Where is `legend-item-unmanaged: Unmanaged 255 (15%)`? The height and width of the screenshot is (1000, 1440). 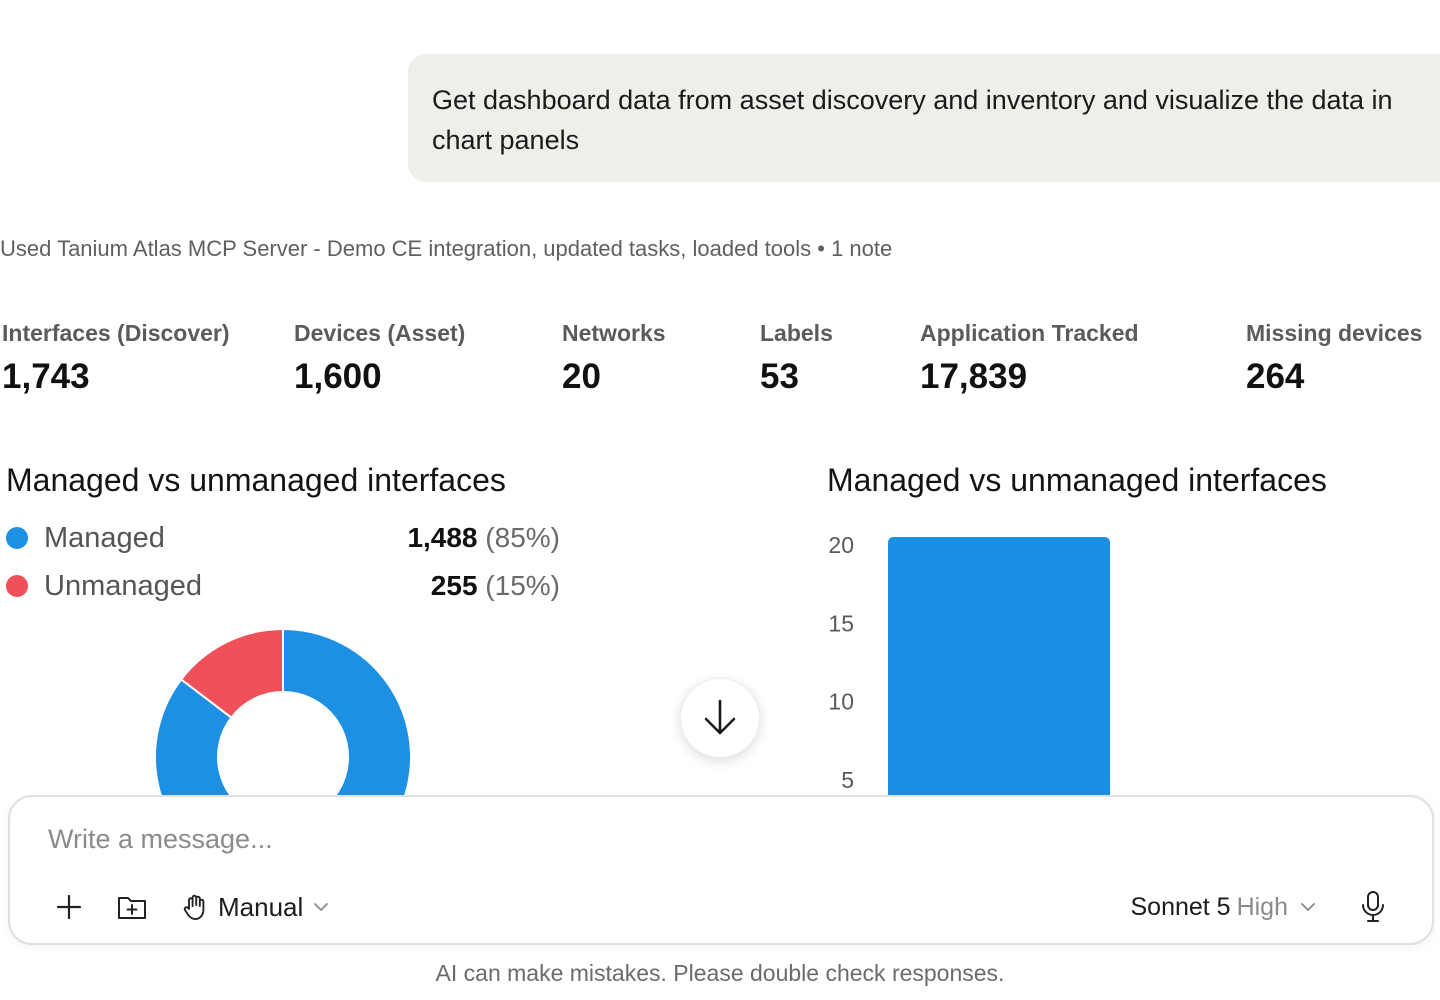 legend-item-unmanaged: Unmanaged 255 (15%) is located at coordinates (283, 586).